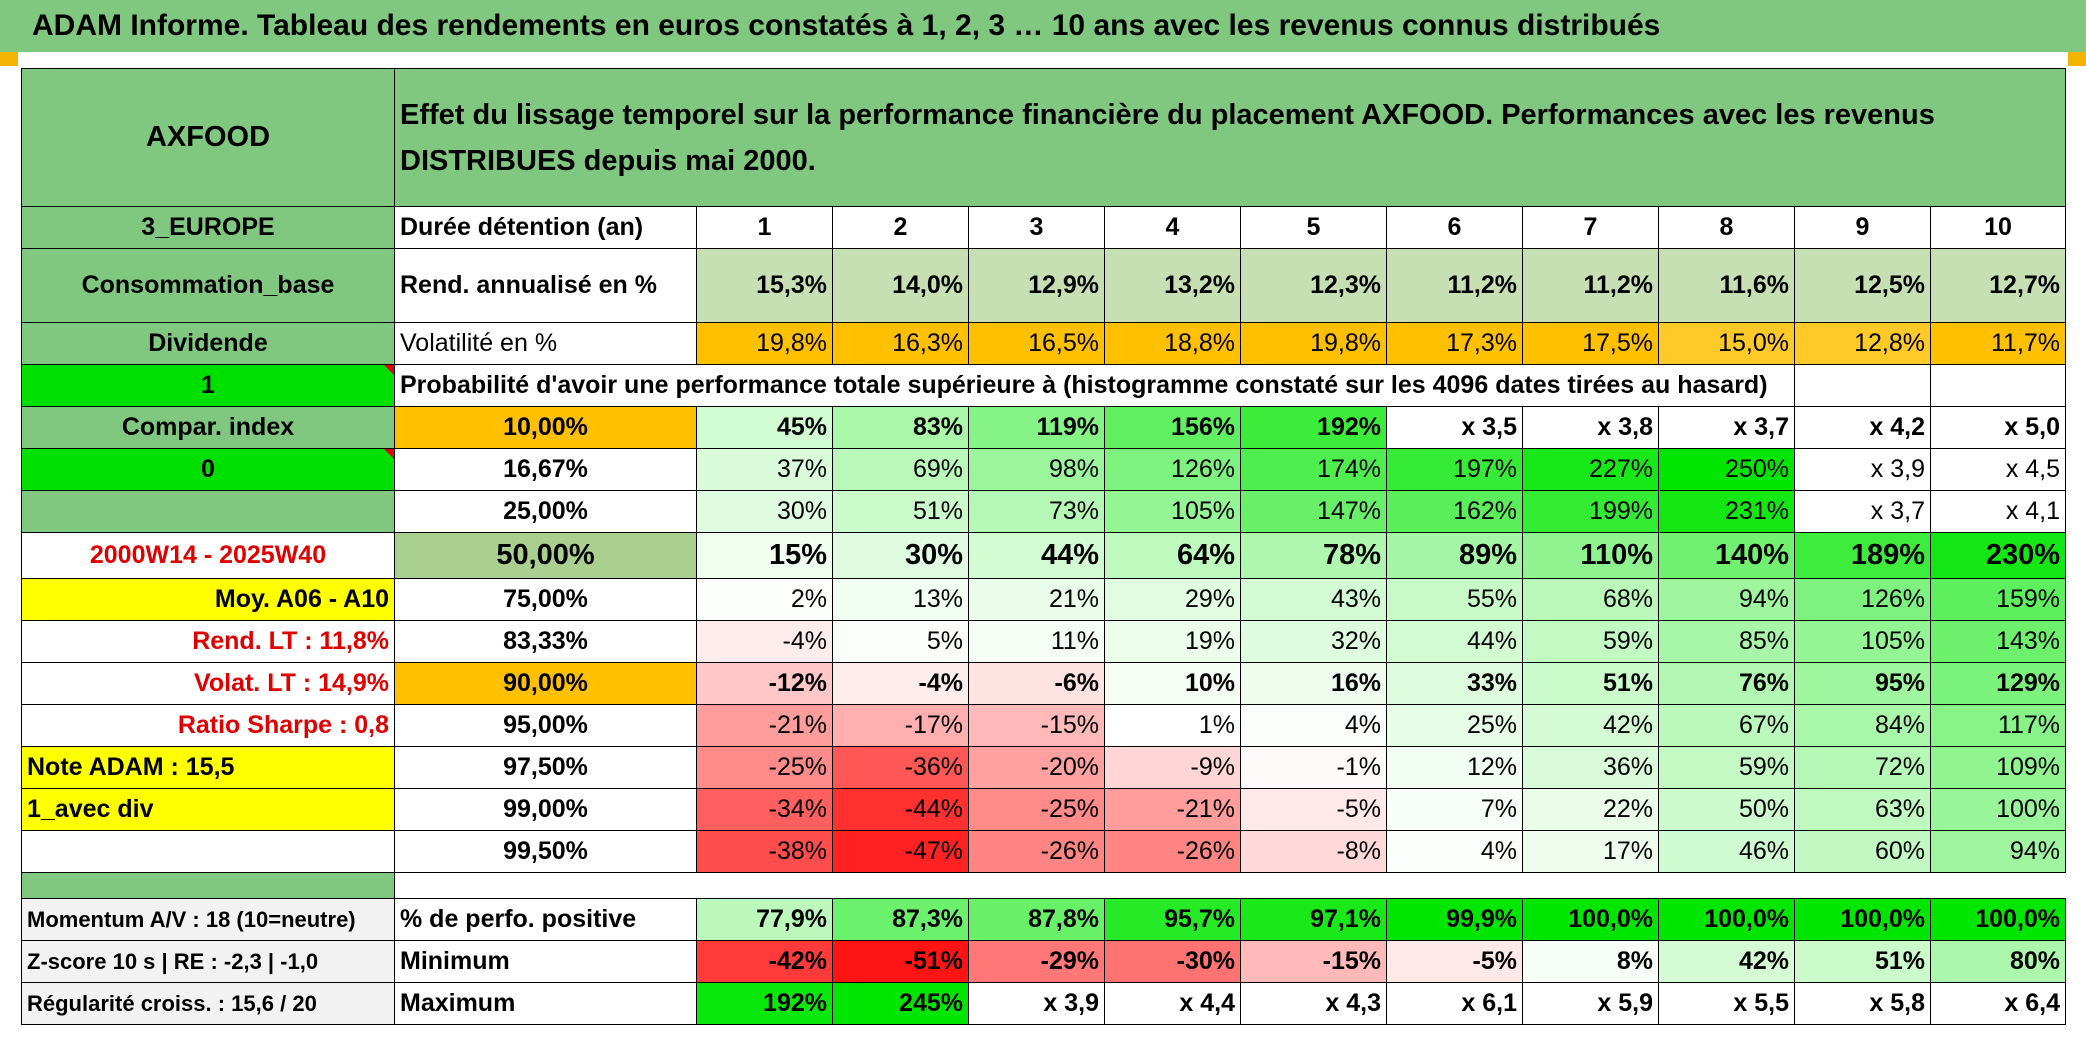 The height and width of the screenshot is (1044, 2086). Describe the element at coordinates (545, 427) in the screenshot. I see `probability-threshold: 10,00%` at that location.